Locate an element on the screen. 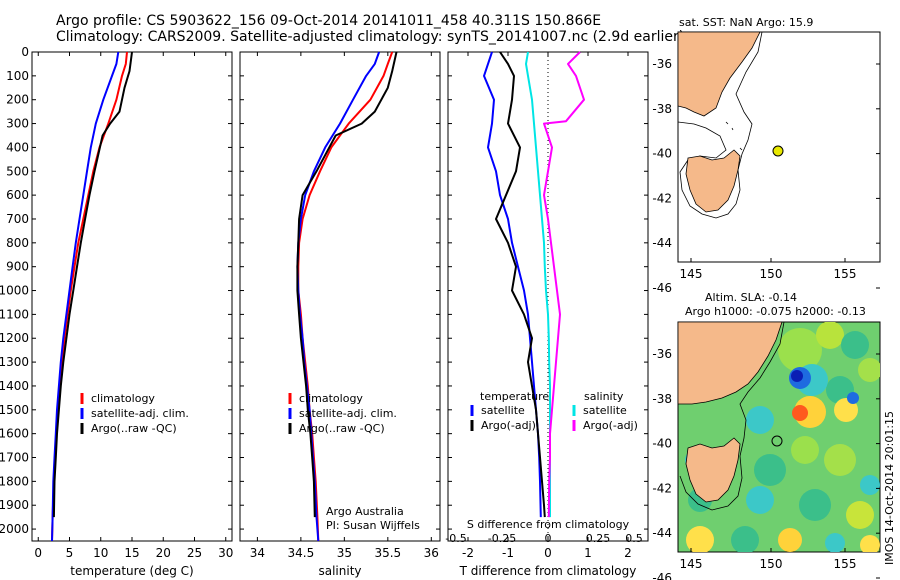 The width and height of the screenshot is (900, 580). x-tick-label: 25 is located at coordinates (194, 553).